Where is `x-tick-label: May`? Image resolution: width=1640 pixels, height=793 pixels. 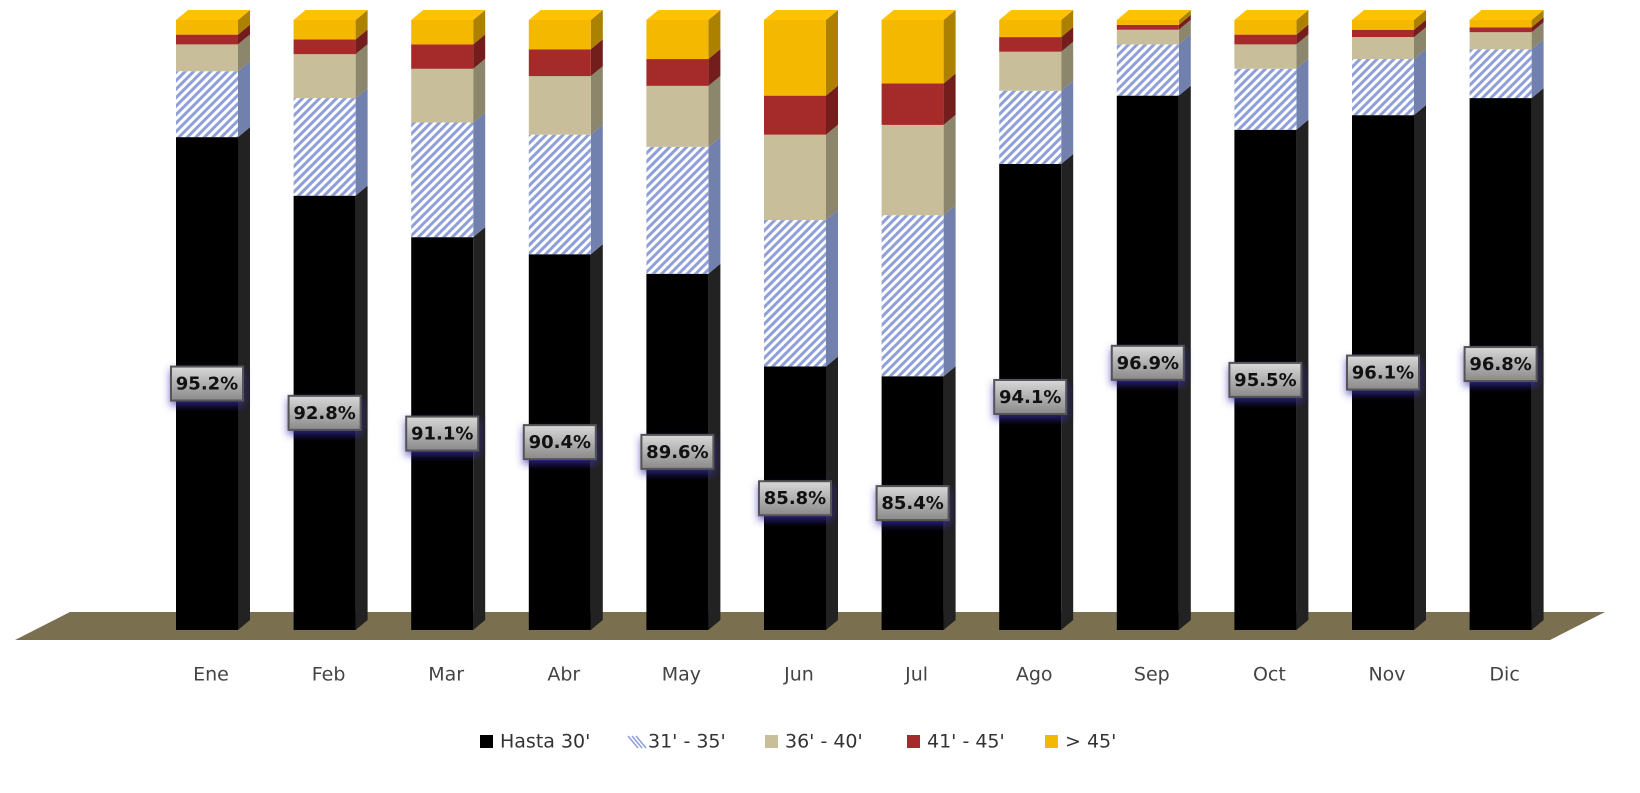 x-tick-label: May is located at coordinates (681, 675).